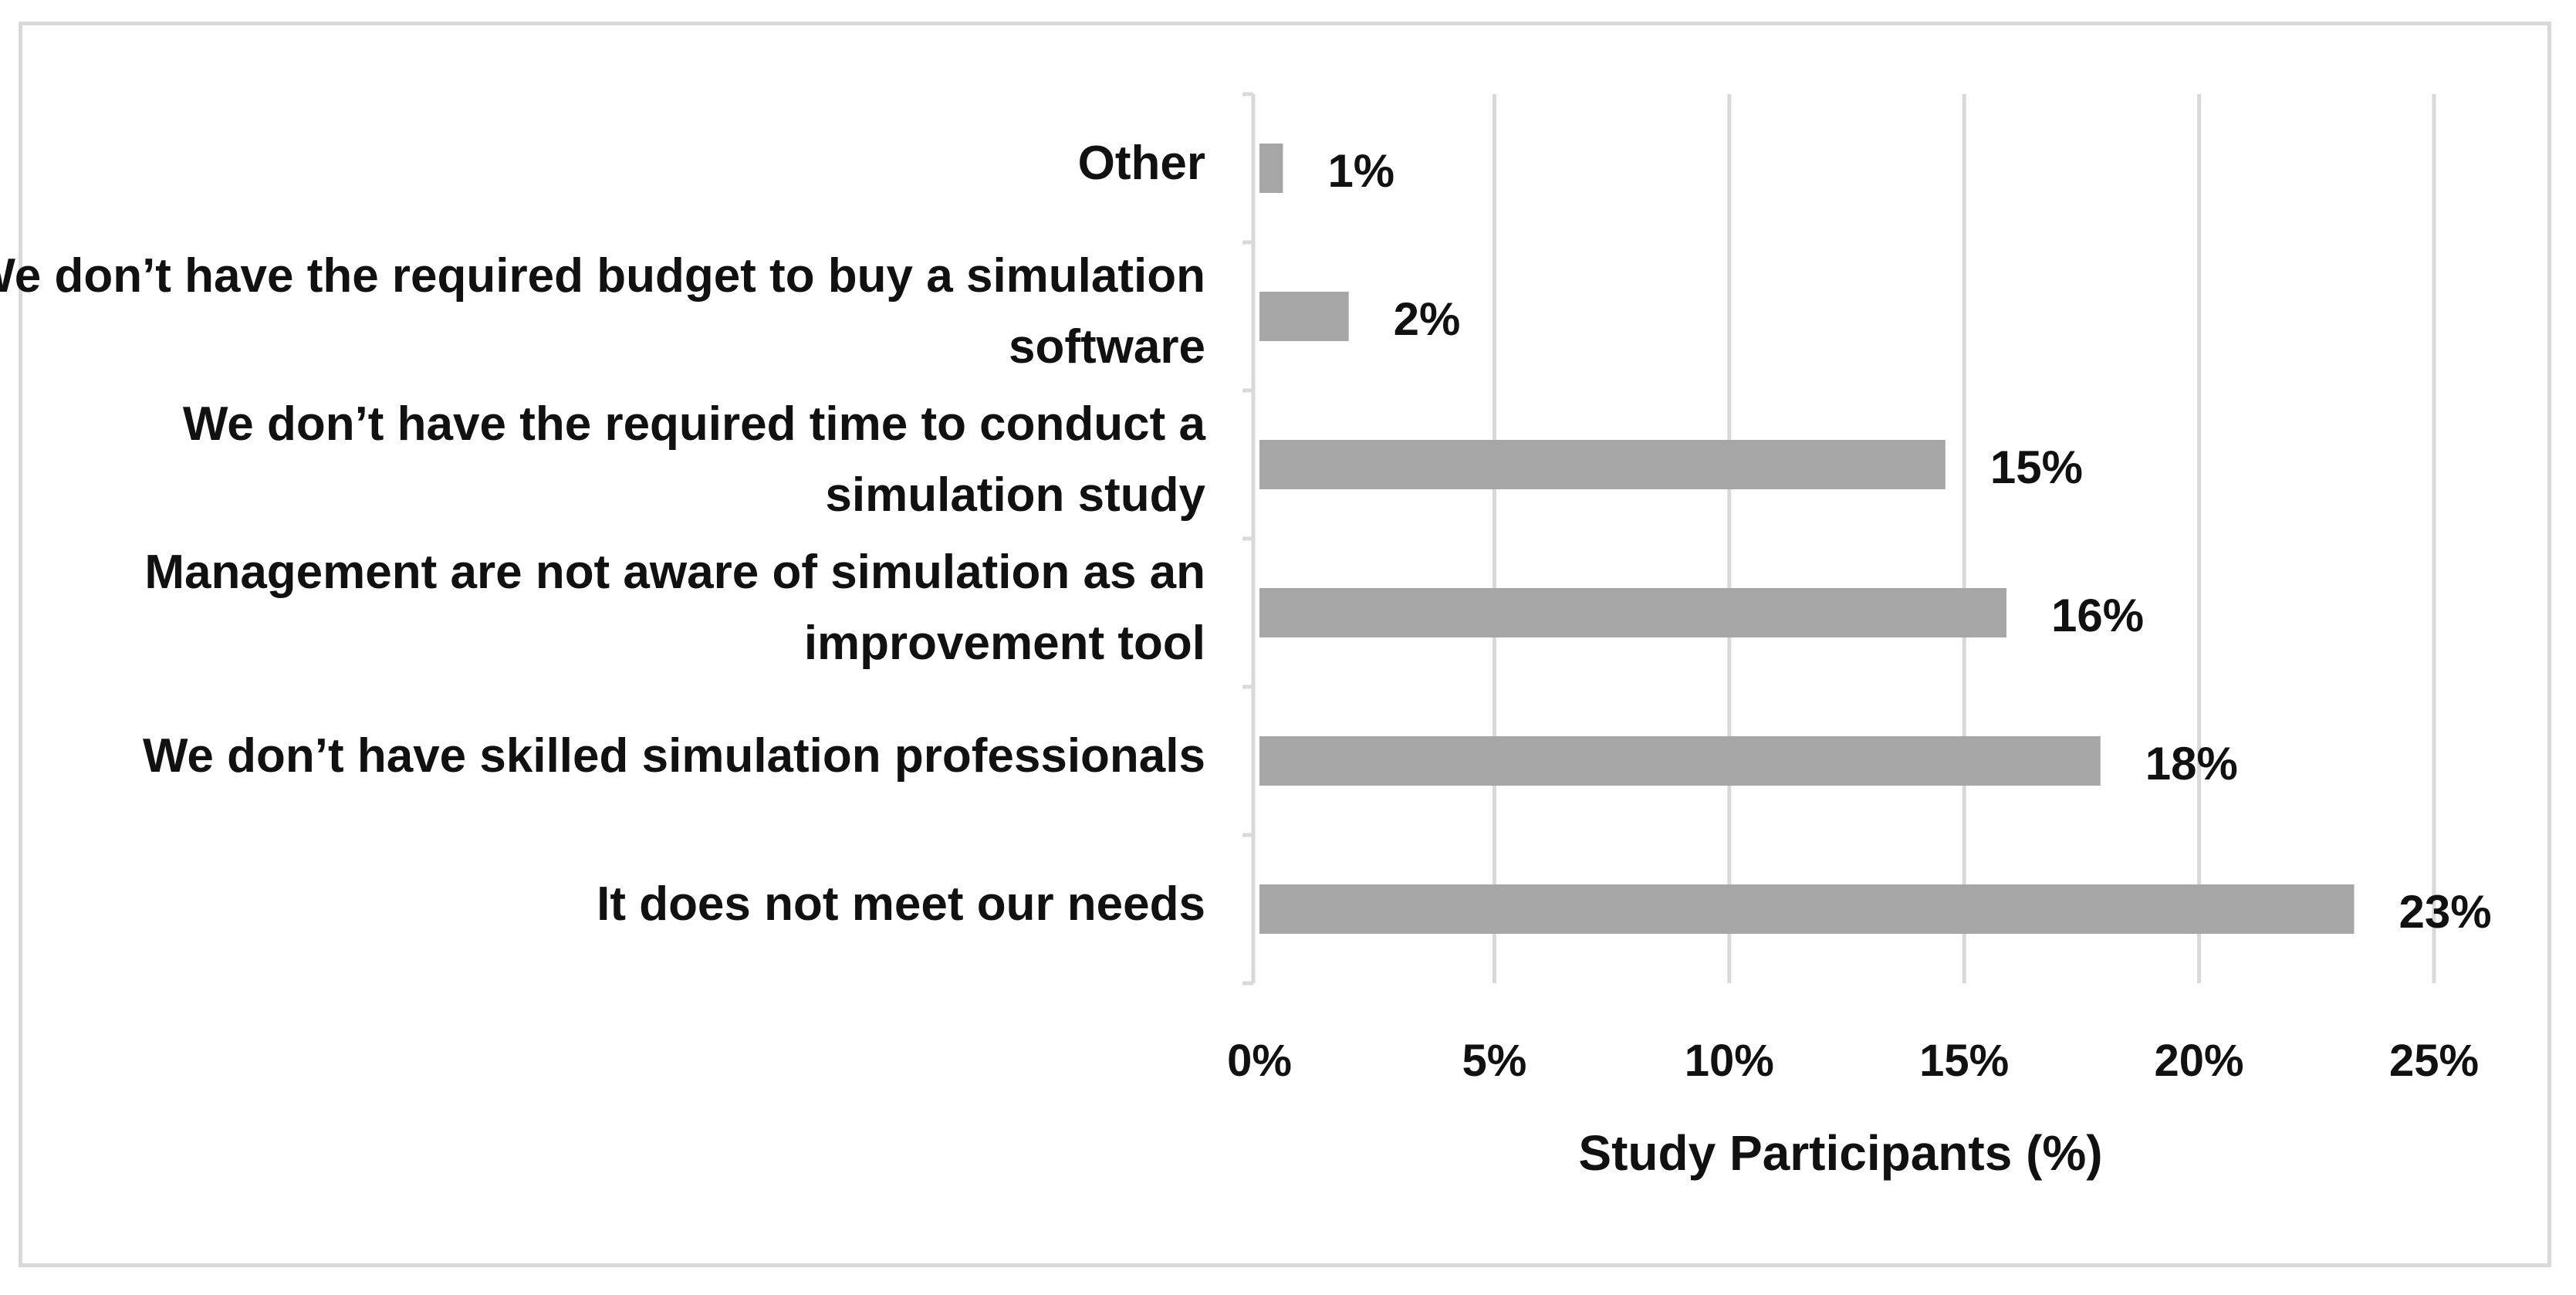  Describe the element at coordinates (2097, 615) in the screenshot. I see `data-label-3: 16%` at that location.